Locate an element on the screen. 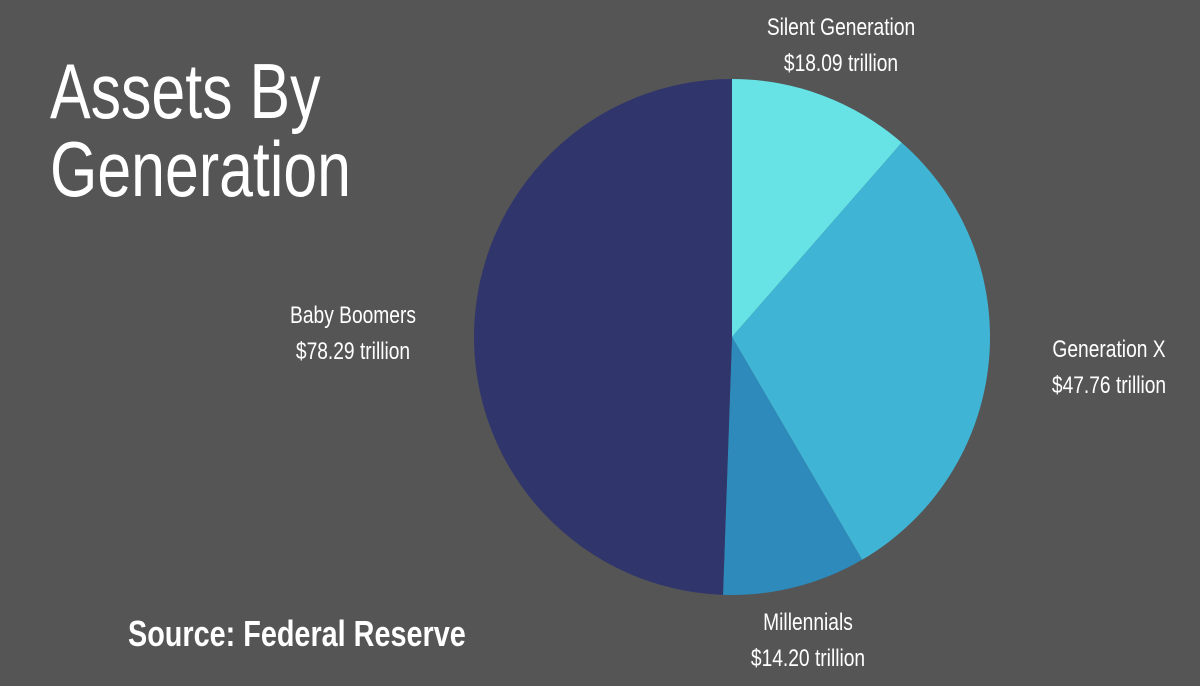  slice-name: Silent Generation is located at coordinates (841, 27).